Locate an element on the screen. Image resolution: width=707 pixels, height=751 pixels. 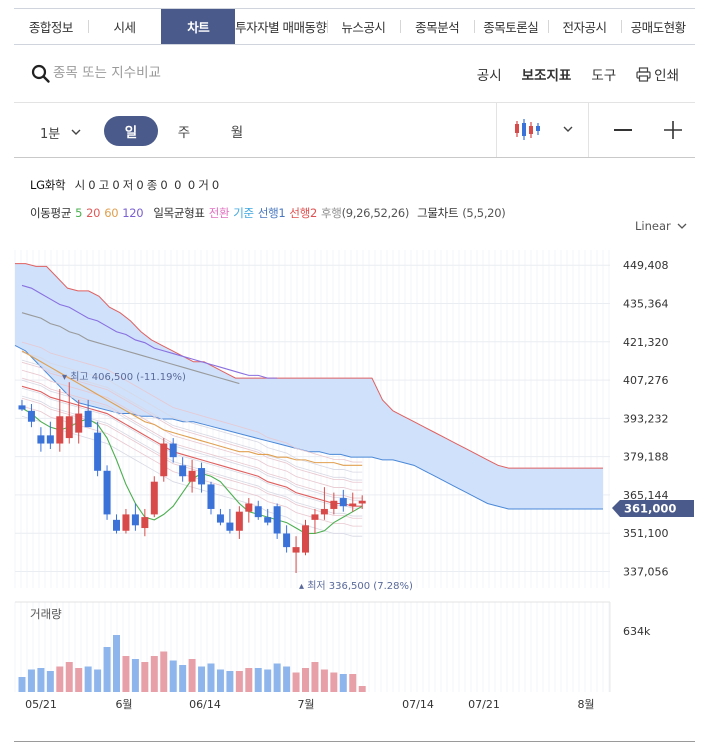
y-tick-label: 407,276 is located at coordinates (646, 380).